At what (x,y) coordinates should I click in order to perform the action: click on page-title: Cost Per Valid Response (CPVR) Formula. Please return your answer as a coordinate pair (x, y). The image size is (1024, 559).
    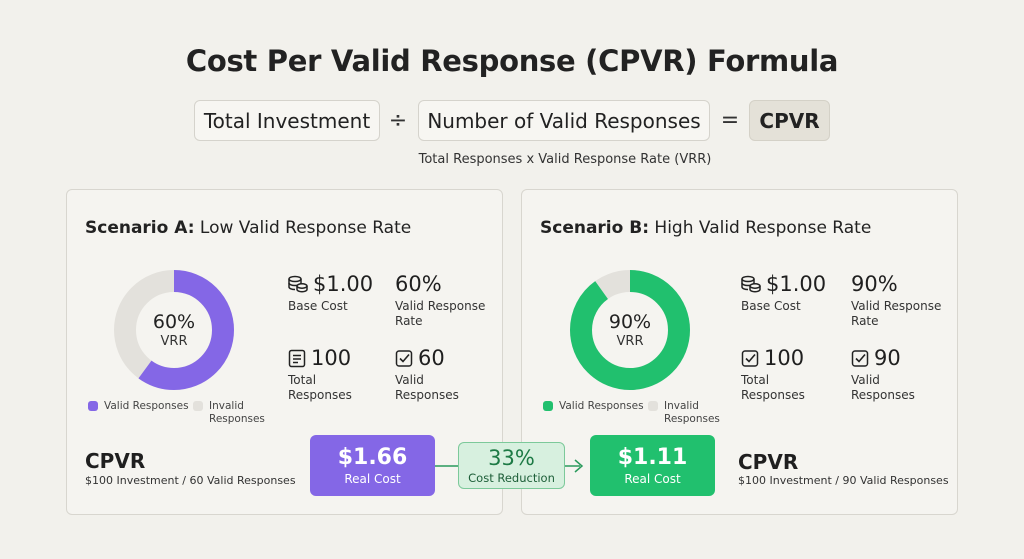
    Looking at the image, I should click on (512, 61).